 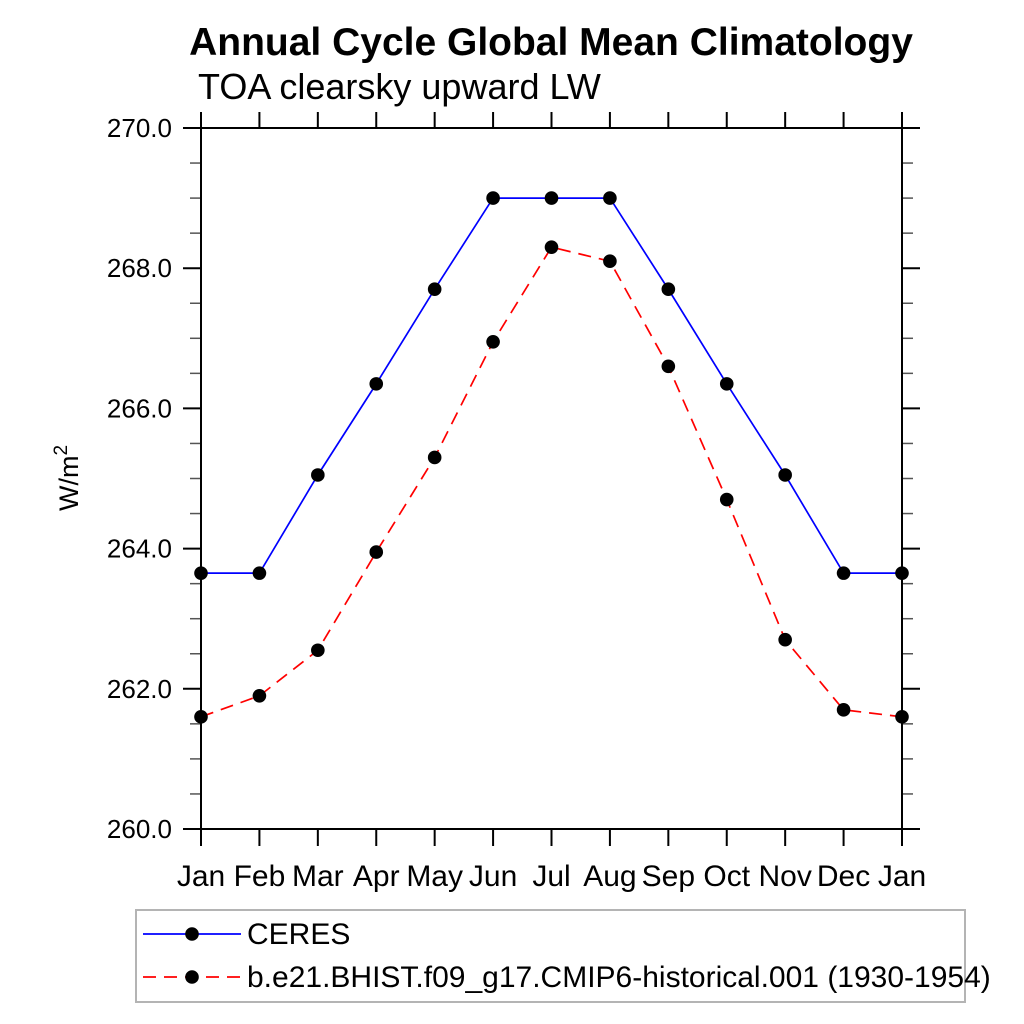 I want to click on x-tick-label: Apr, so click(x=376, y=876).